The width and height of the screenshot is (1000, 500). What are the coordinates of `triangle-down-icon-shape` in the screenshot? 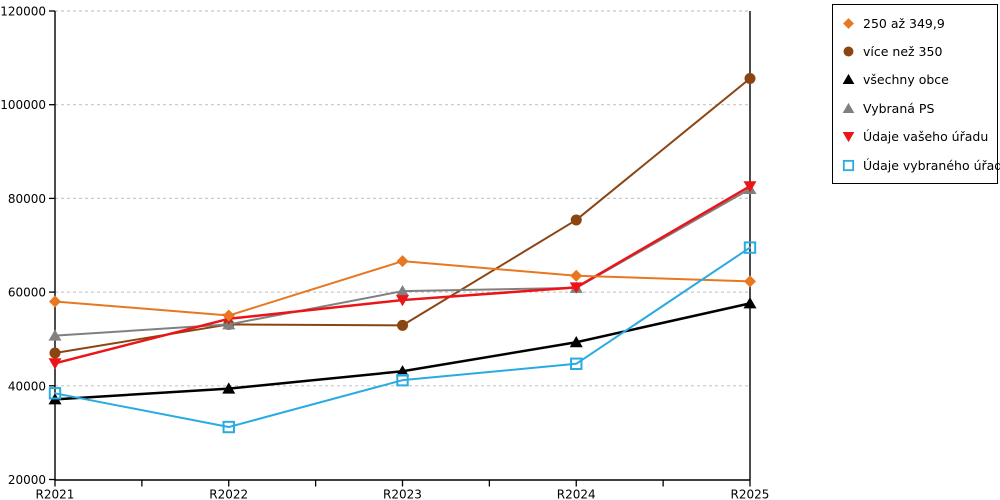 It's located at (848, 137).